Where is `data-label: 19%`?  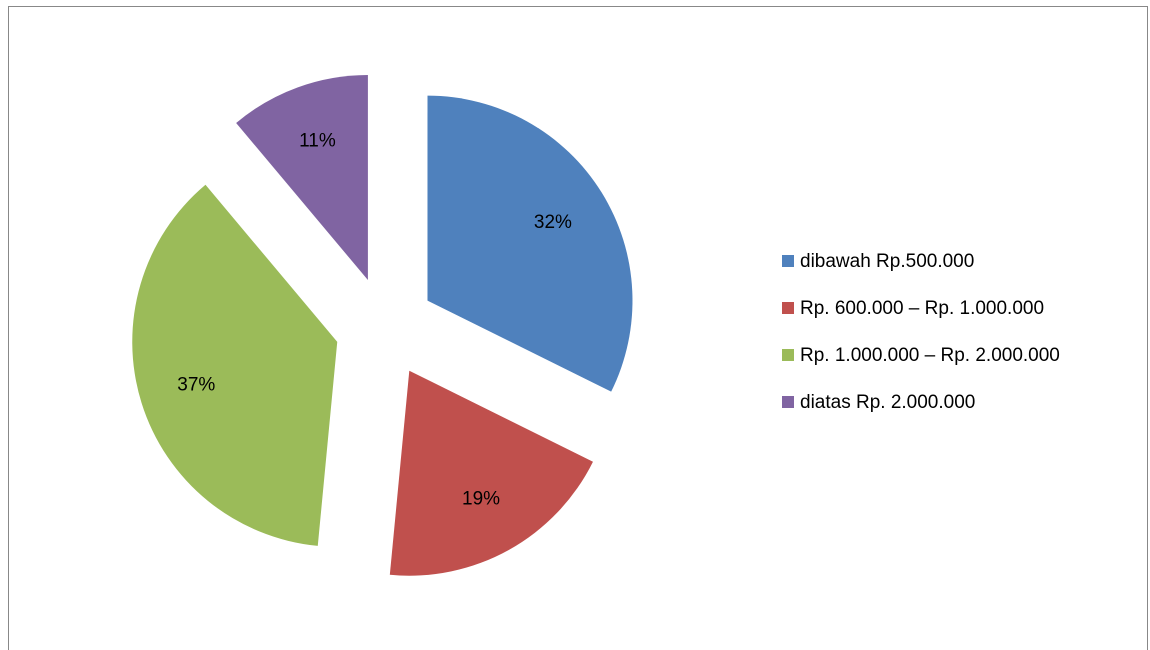 data-label: 19% is located at coordinates (481, 499).